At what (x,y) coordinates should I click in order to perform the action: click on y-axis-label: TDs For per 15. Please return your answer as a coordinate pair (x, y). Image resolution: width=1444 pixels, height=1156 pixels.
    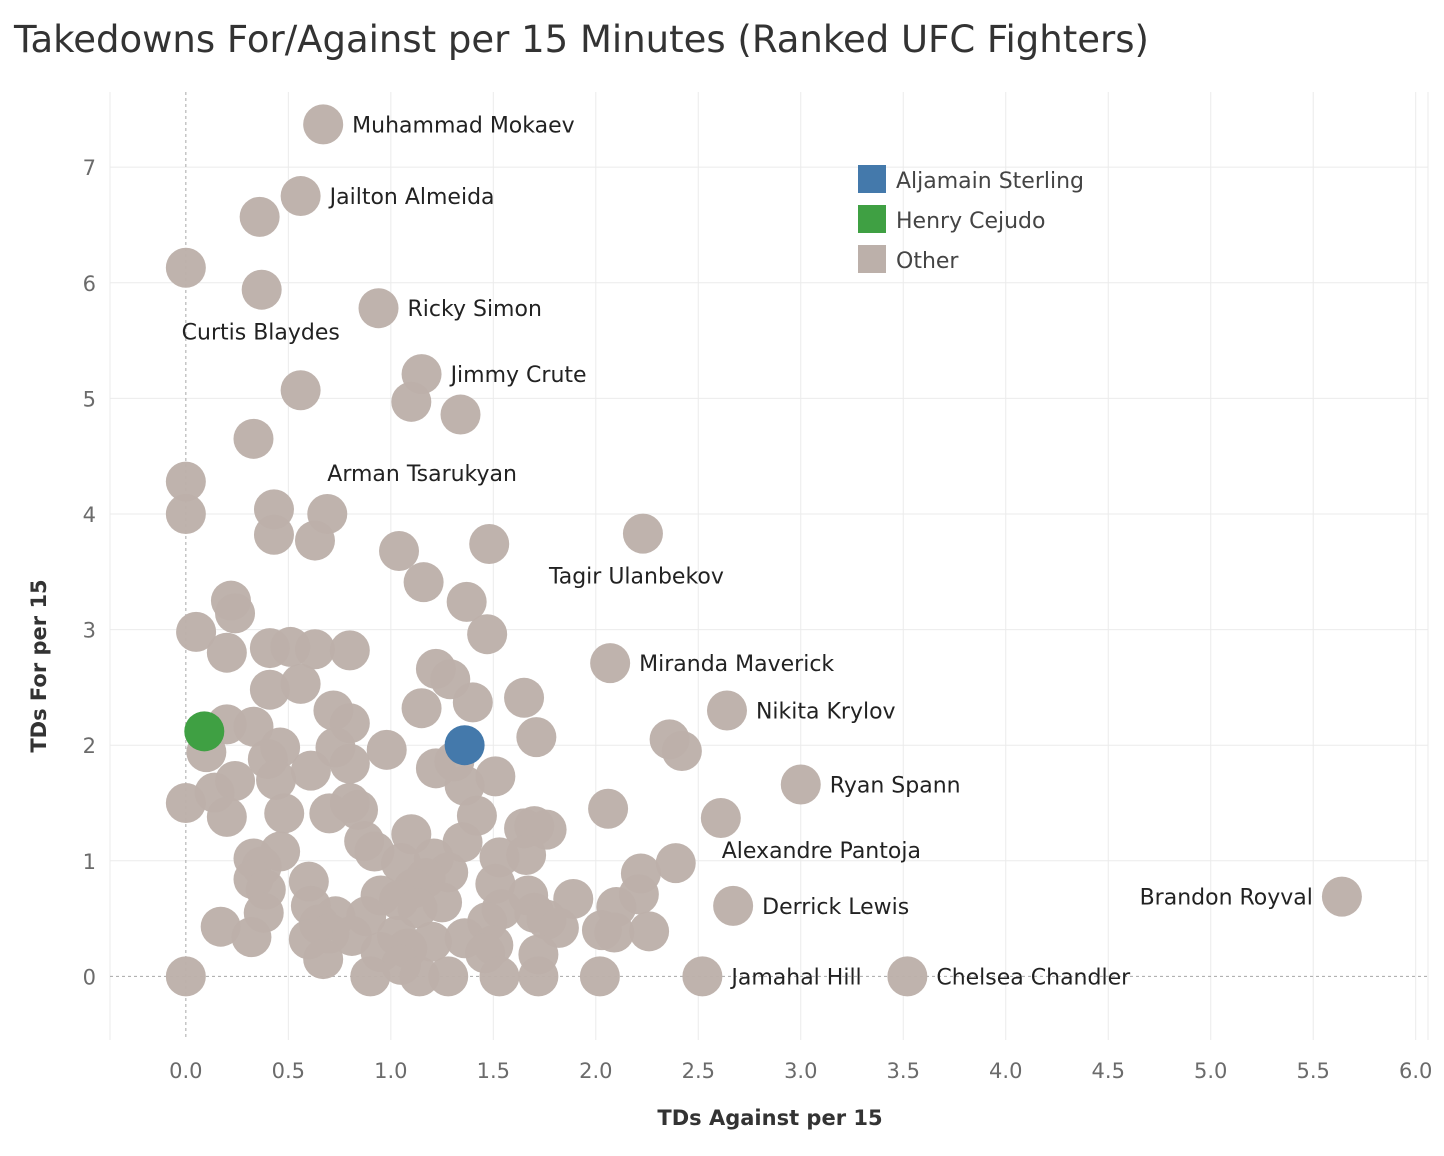
    Looking at the image, I should click on (39, 665).